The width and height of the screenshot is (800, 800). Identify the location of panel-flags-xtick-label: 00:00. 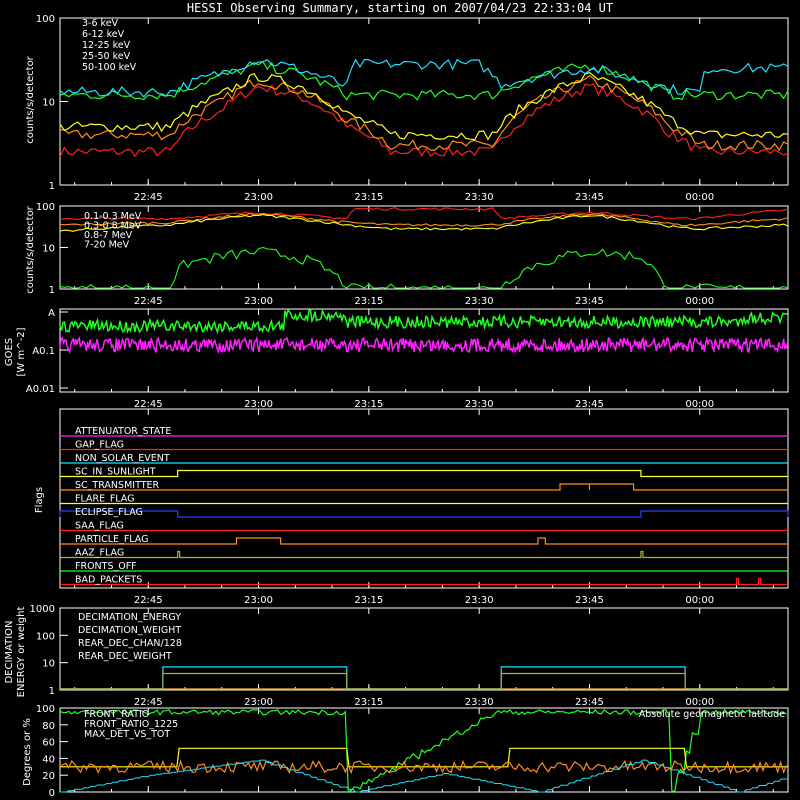
(699, 600).